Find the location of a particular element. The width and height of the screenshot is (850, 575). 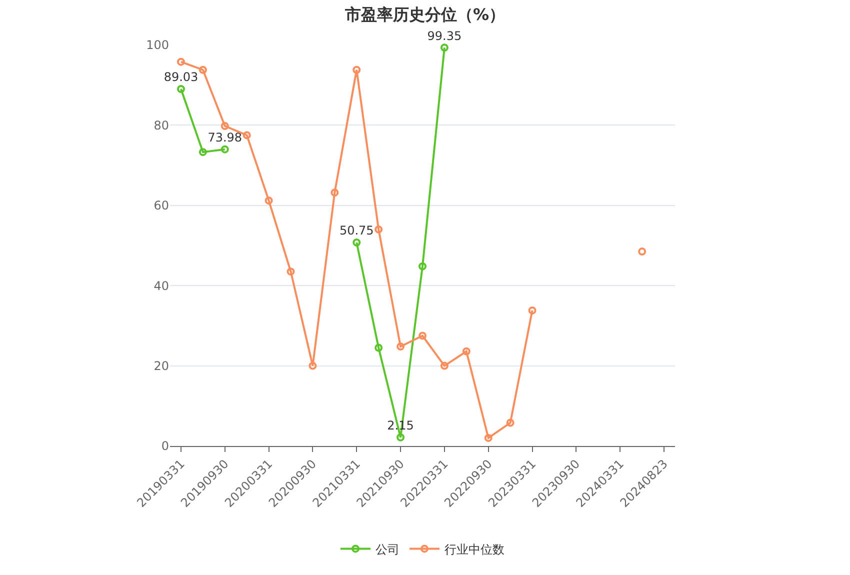

data-label: 73.98 is located at coordinates (225, 137).